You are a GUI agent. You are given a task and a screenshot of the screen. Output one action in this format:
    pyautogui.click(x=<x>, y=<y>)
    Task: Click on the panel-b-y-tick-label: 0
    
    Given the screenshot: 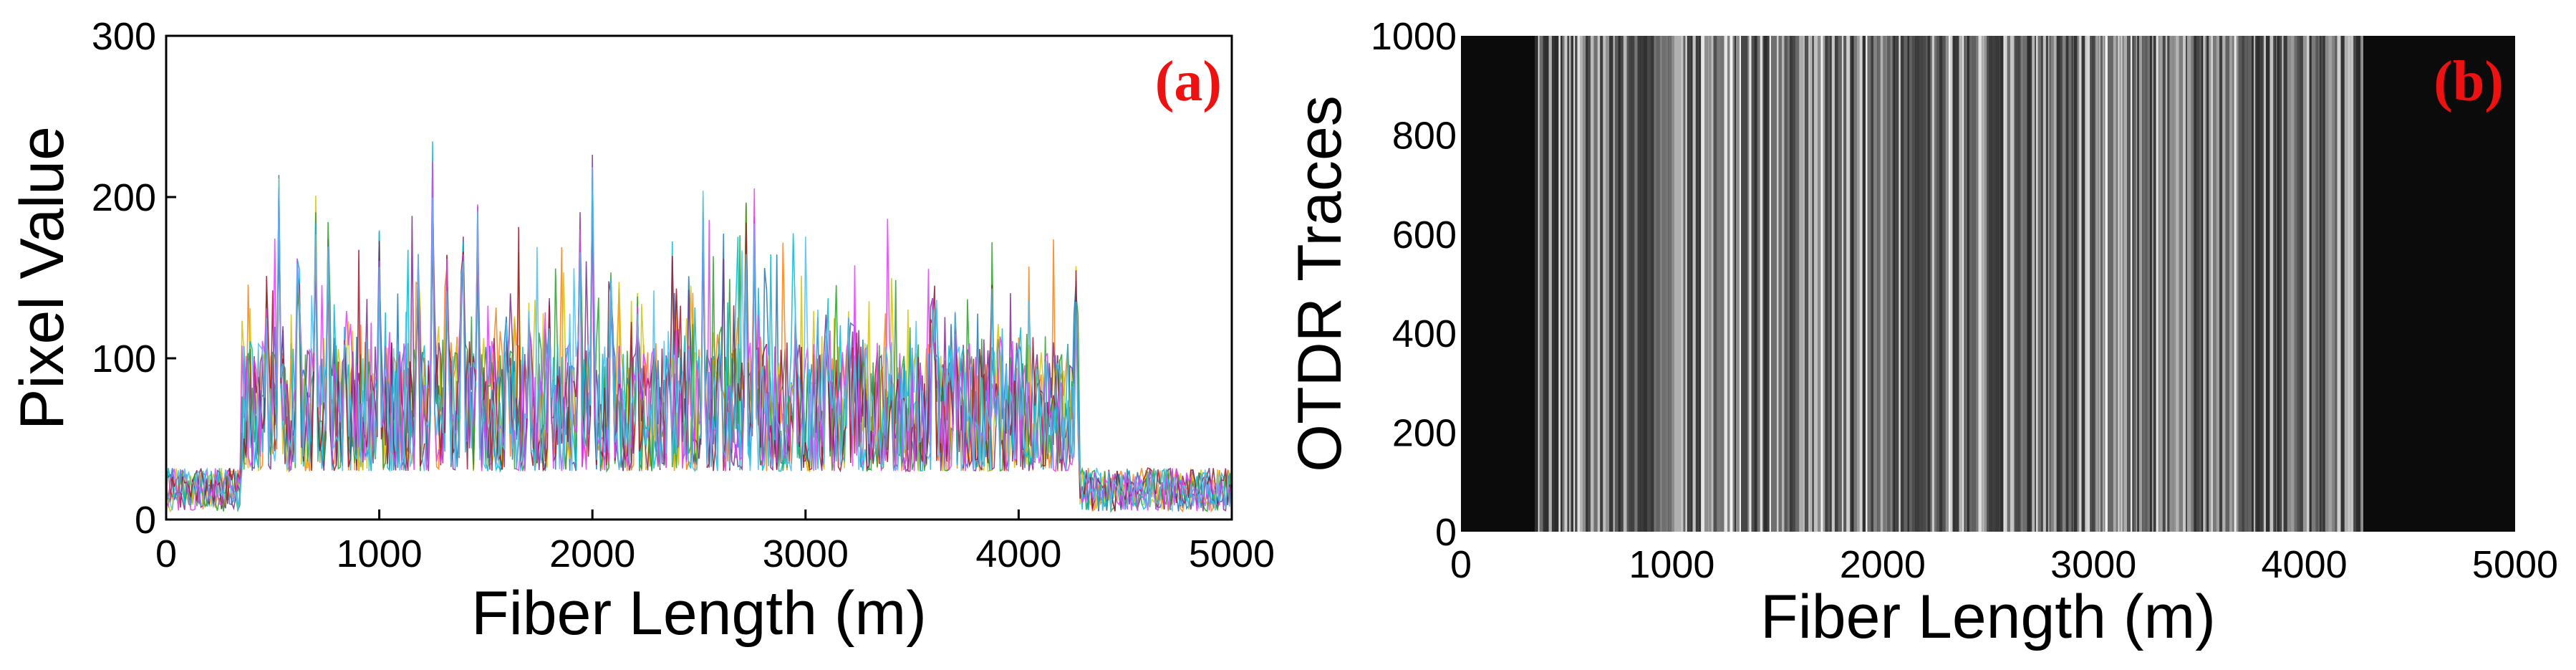 What is the action you would take?
    pyautogui.click(x=1446, y=532)
    